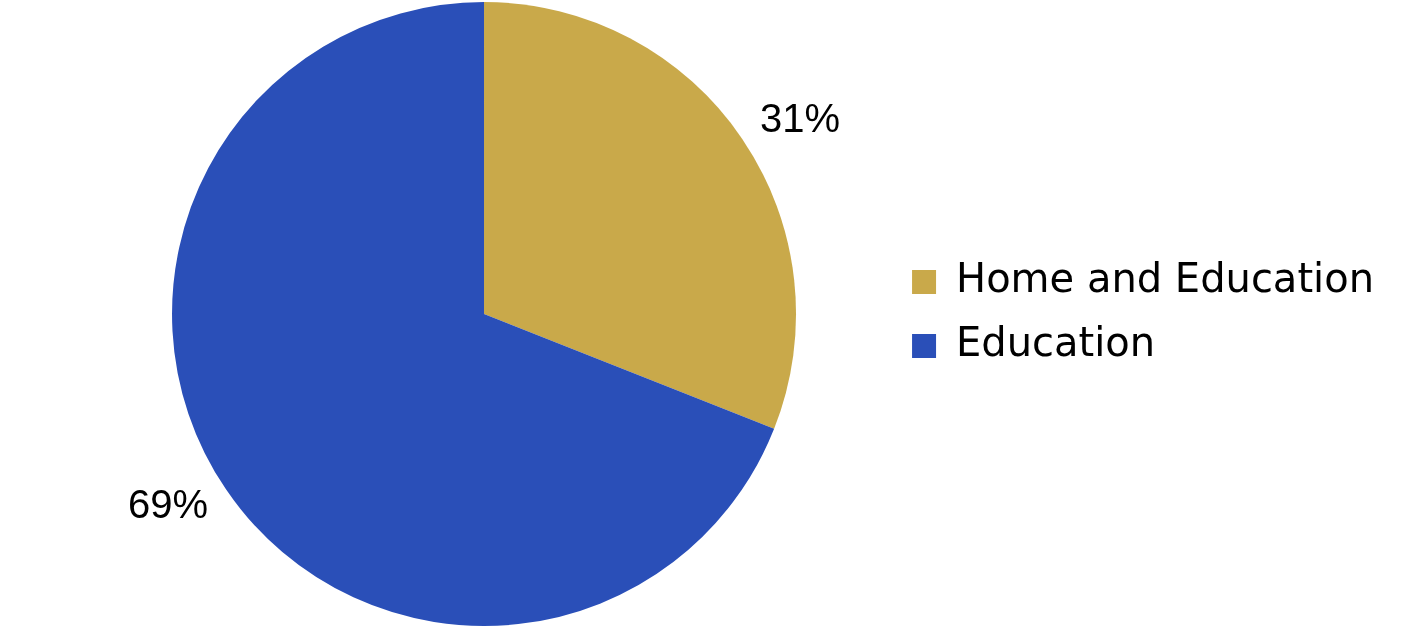 The height and width of the screenshot is (628, 1424). Describe the element at coordinates (1056, 342) in the screenshot. I see `legend-label: Education` at that location.